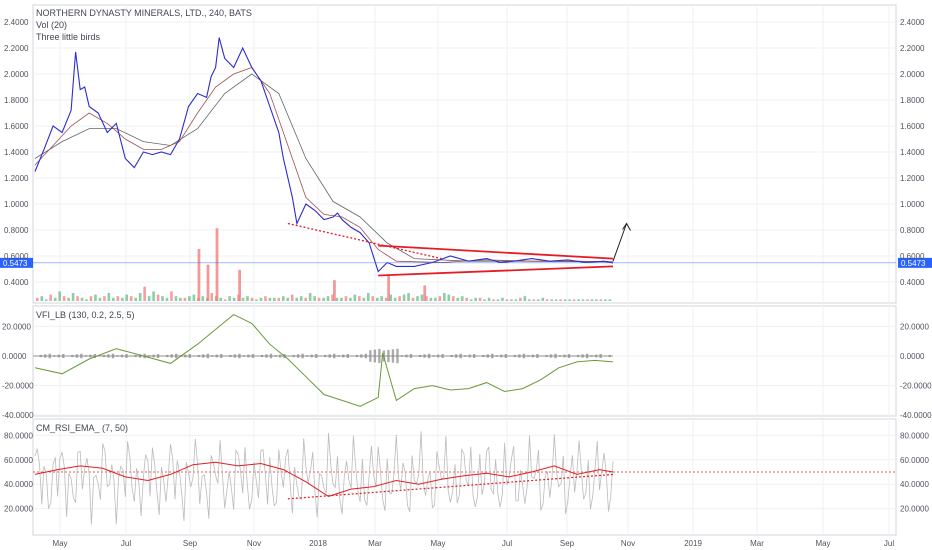 The height and width of the screenshot is (550, 932). Describe the element at coordinates (914, 435) in the screenshot. I see `rsi-tick-right: 80.0000` at that location.